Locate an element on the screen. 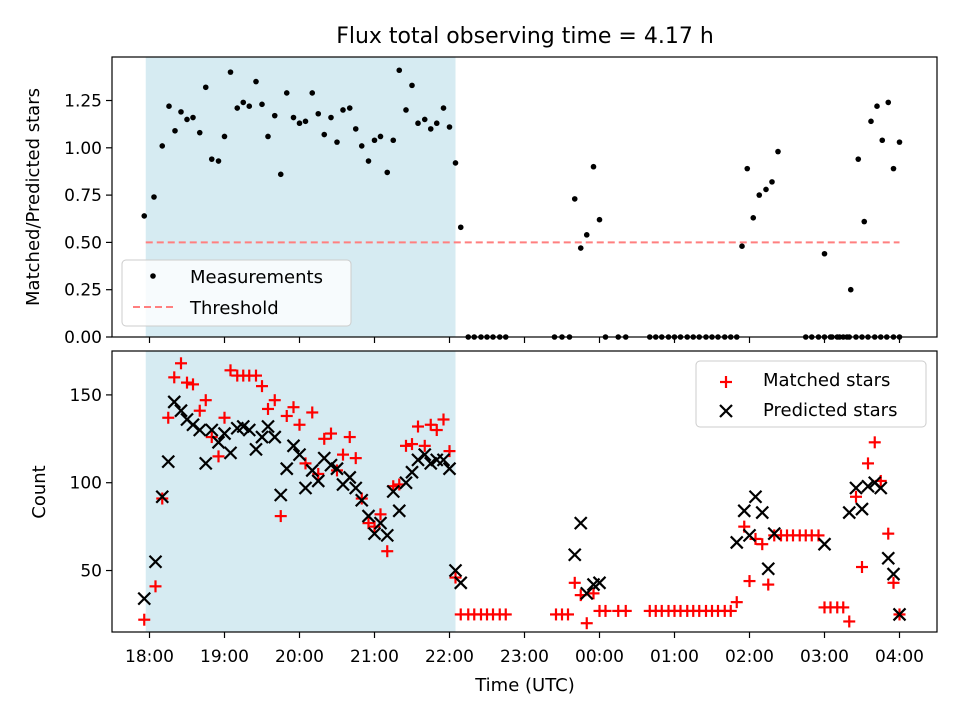 This screenshot has height=720, width=960. bottom-legend: Matched stars Predicted stars is located at coordinates (811, 394).